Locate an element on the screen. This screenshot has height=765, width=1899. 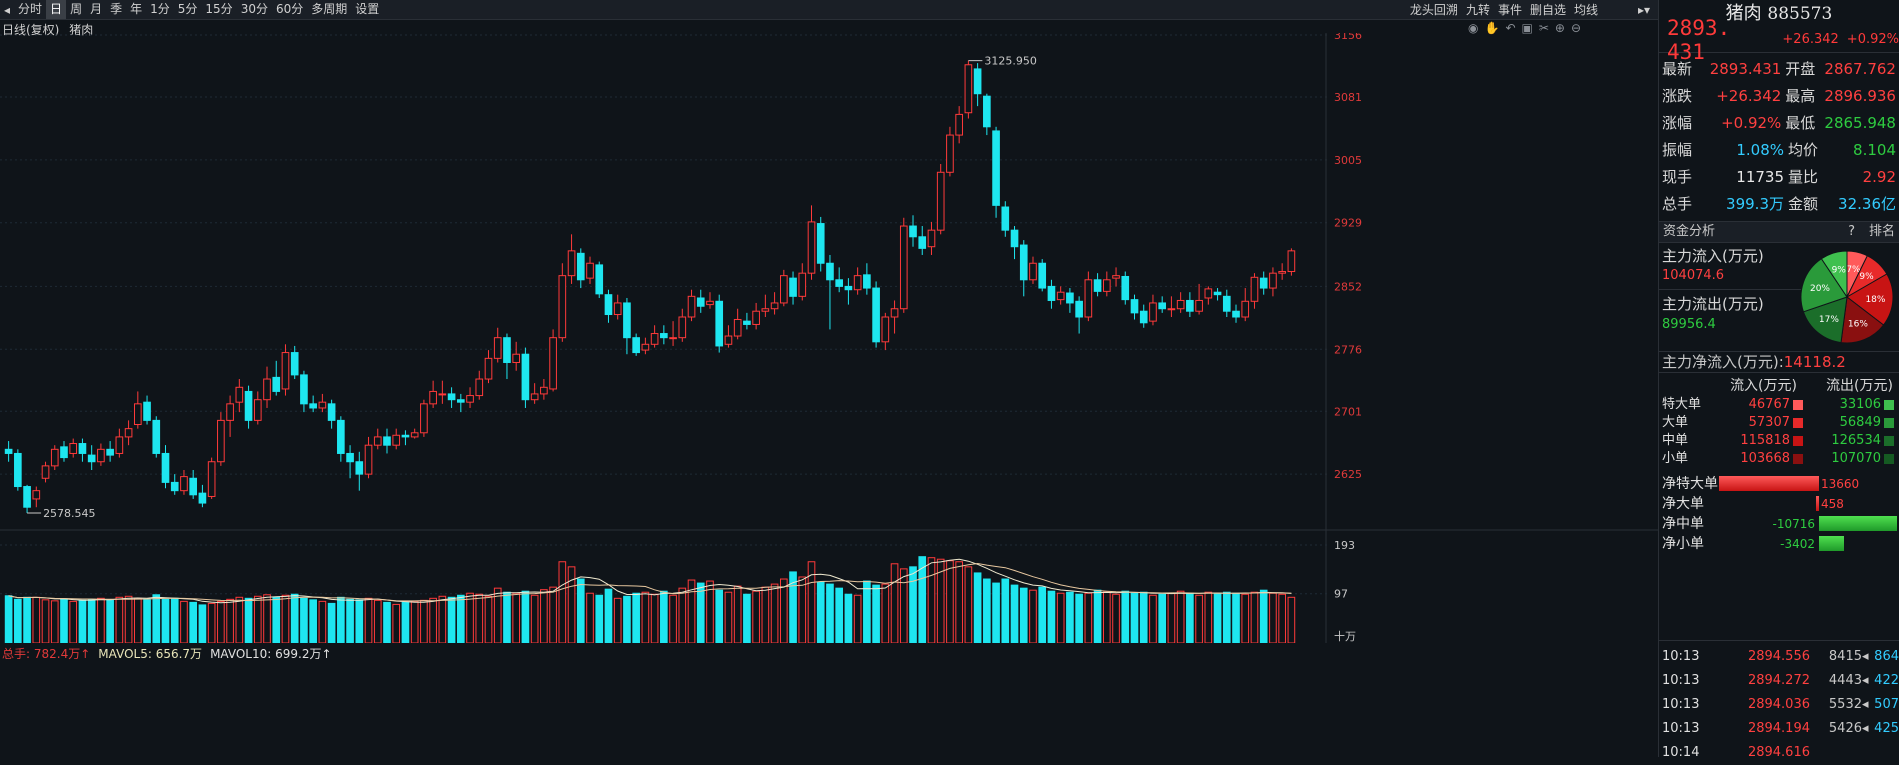
period-tab: 分时 is located at coordinates (30, 9).